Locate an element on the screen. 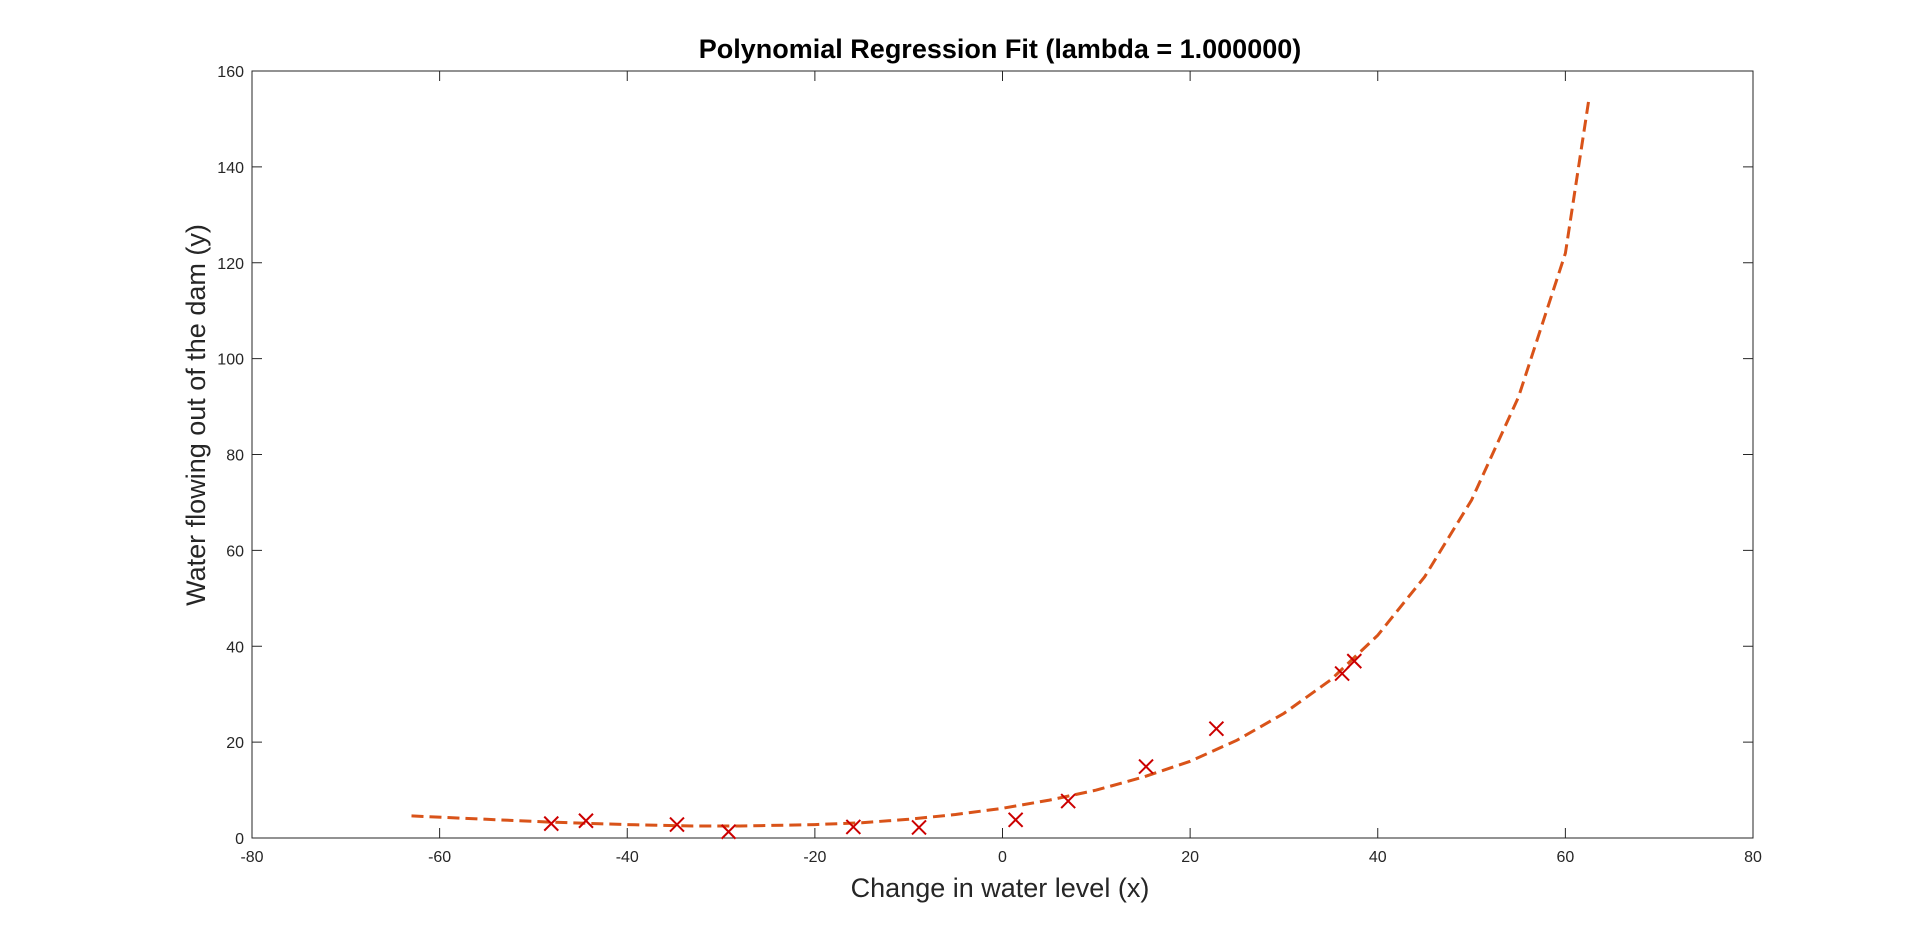  x-tick-label: -20 is located at coordinates (814, 857).